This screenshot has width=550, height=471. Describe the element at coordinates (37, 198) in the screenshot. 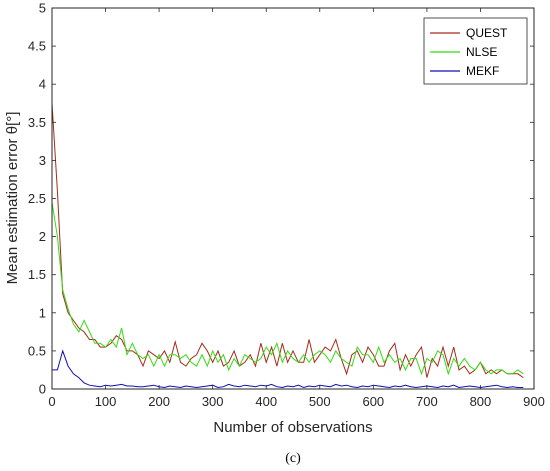

I see `y-tick-label: 2.5` at that location.